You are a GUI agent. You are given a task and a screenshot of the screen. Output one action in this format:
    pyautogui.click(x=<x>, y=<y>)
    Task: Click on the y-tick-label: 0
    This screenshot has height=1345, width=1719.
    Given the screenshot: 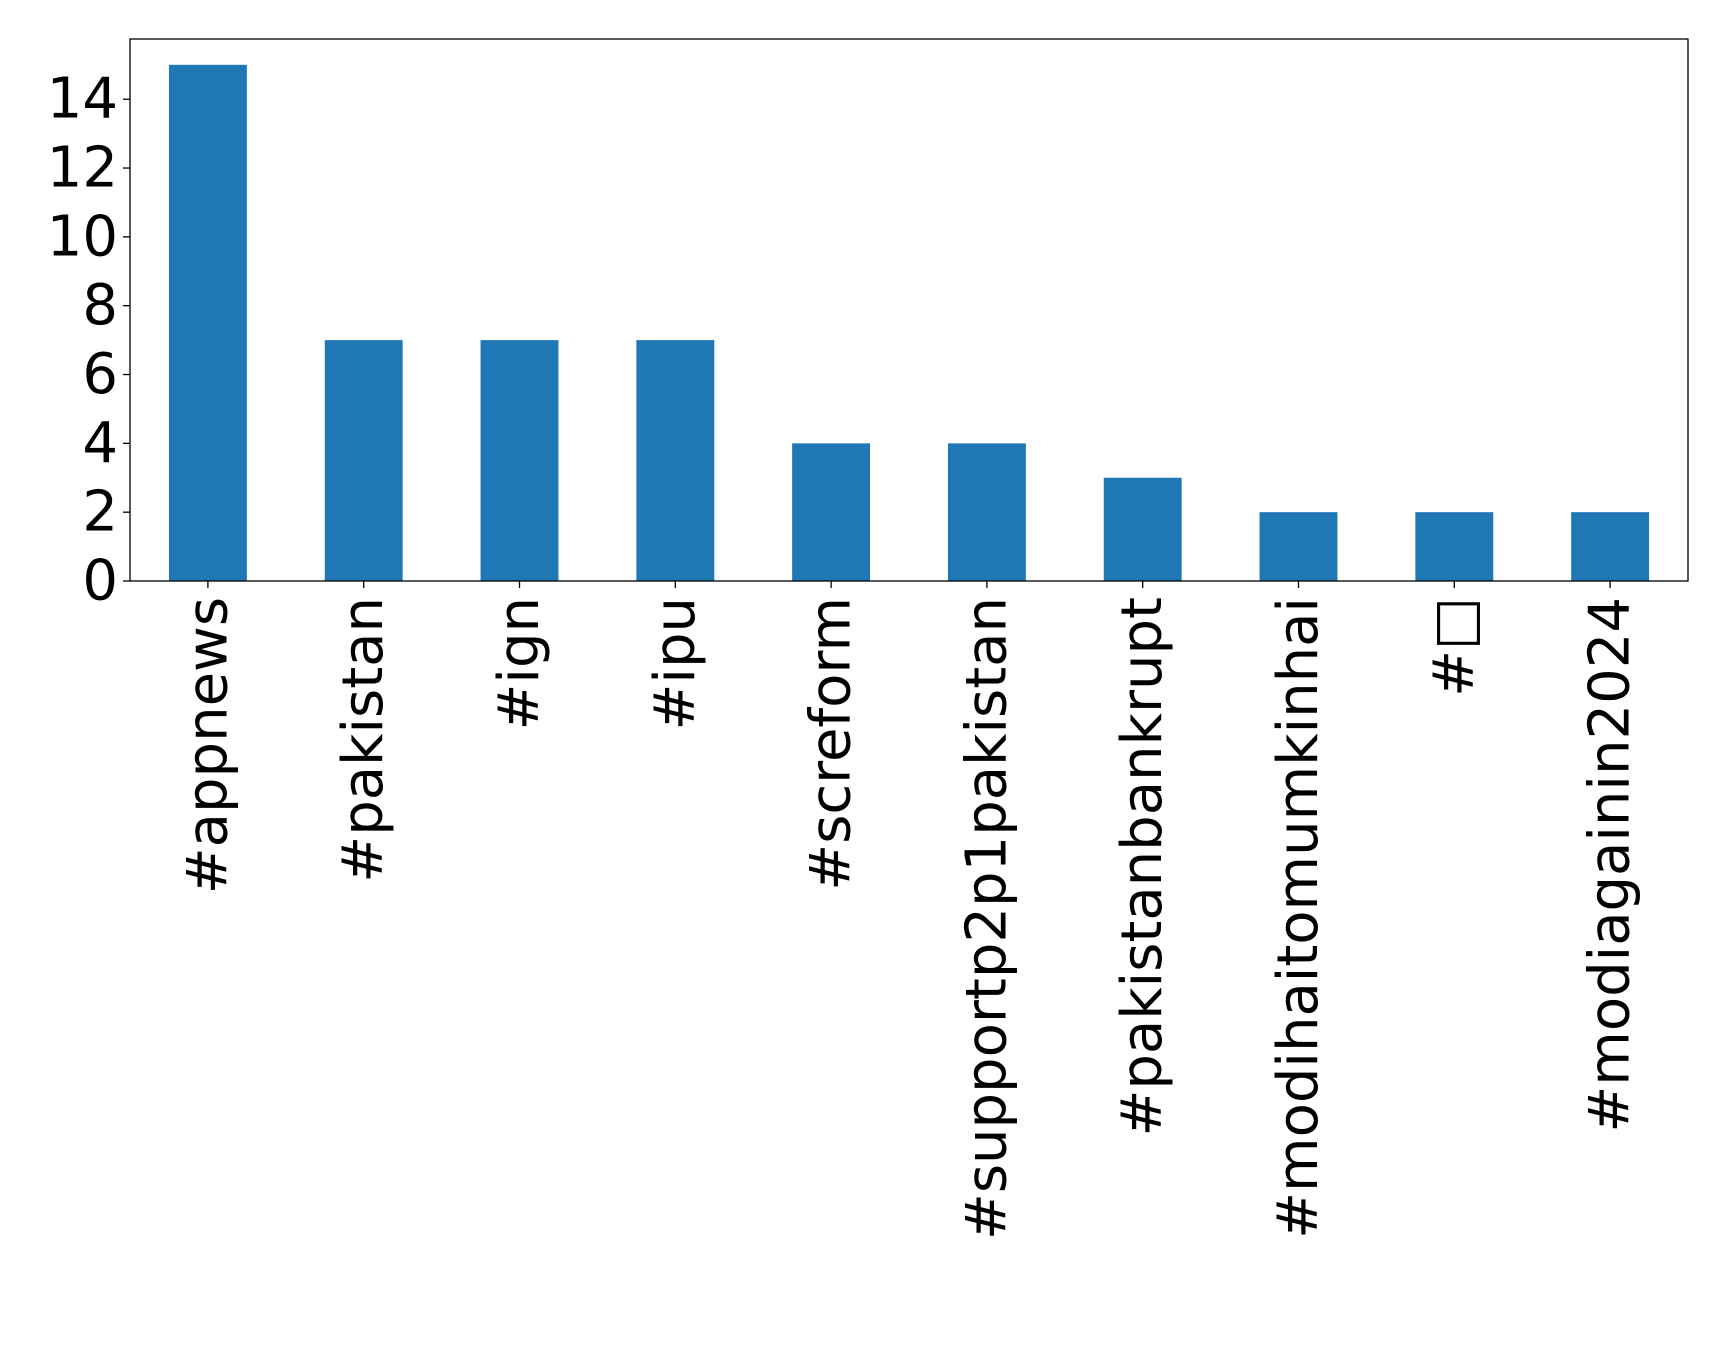 What is the action you would take?
    pyautogui.click(x=100, y=581)
    